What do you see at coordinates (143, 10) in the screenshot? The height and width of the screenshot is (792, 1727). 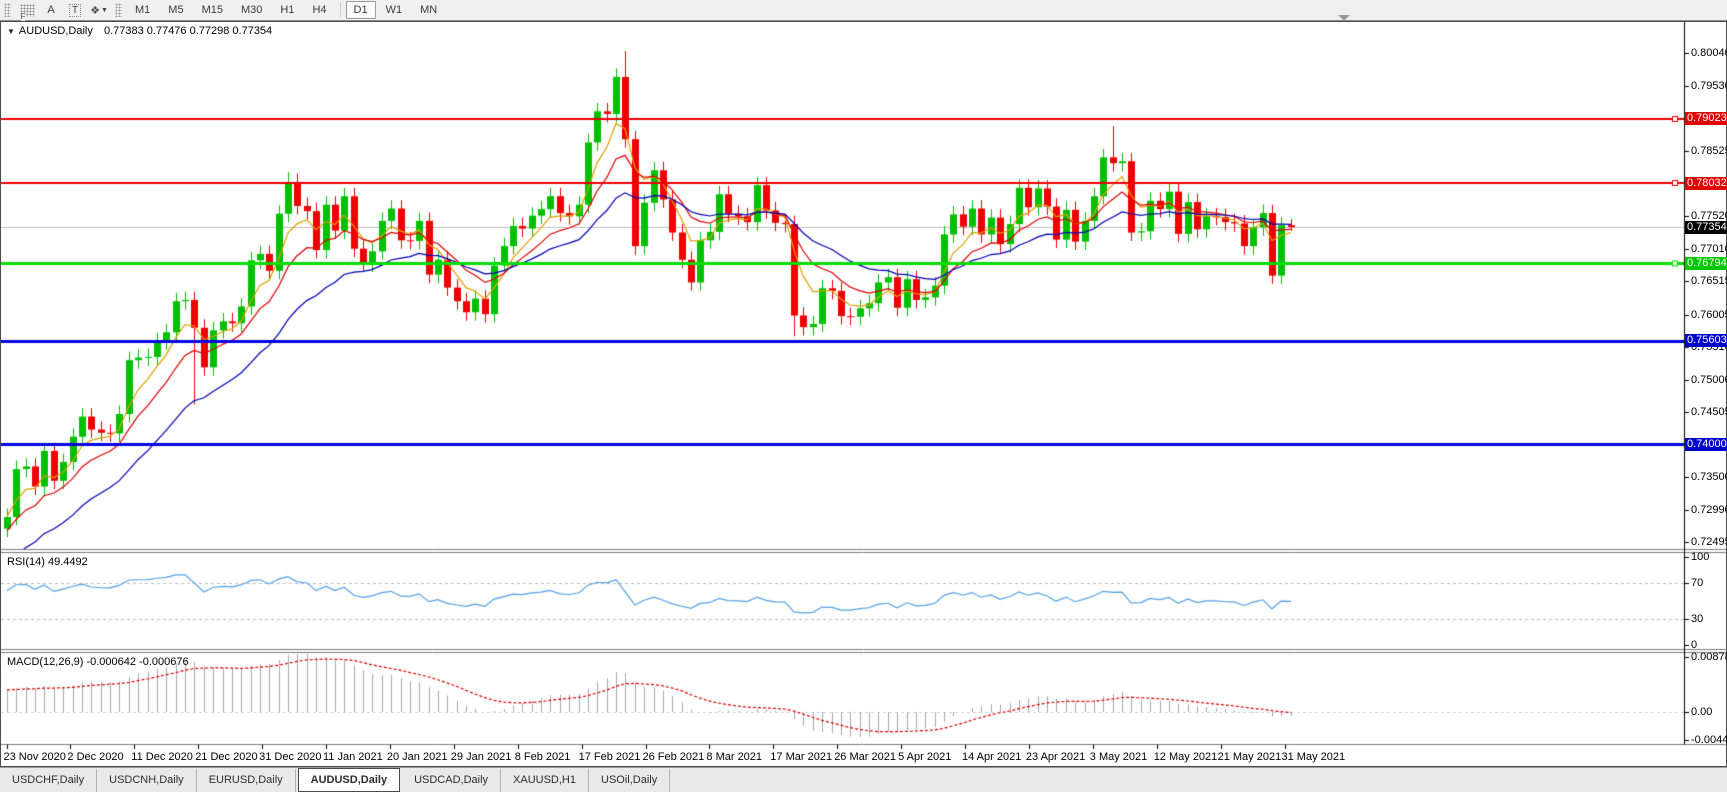 I see `timeframe-m1-button: M1` at bounding box center [143, 10].